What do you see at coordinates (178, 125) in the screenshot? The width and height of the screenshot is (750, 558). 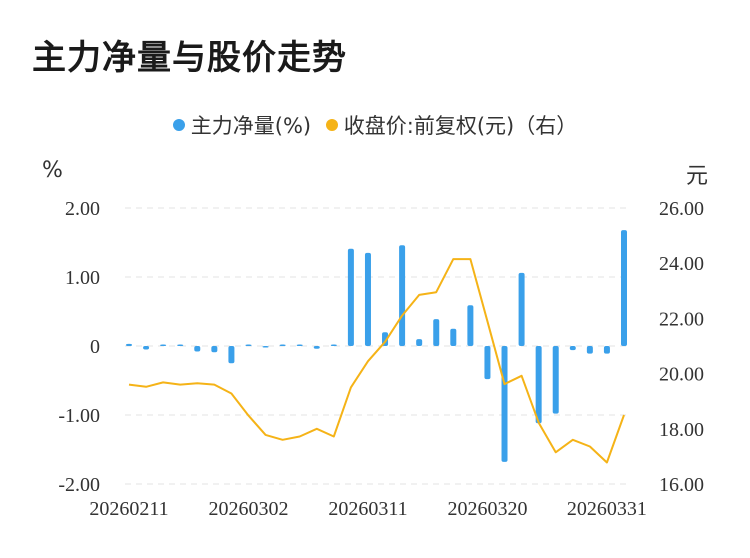 I see `legend-dot-blue` at bounding box center [178, 125].